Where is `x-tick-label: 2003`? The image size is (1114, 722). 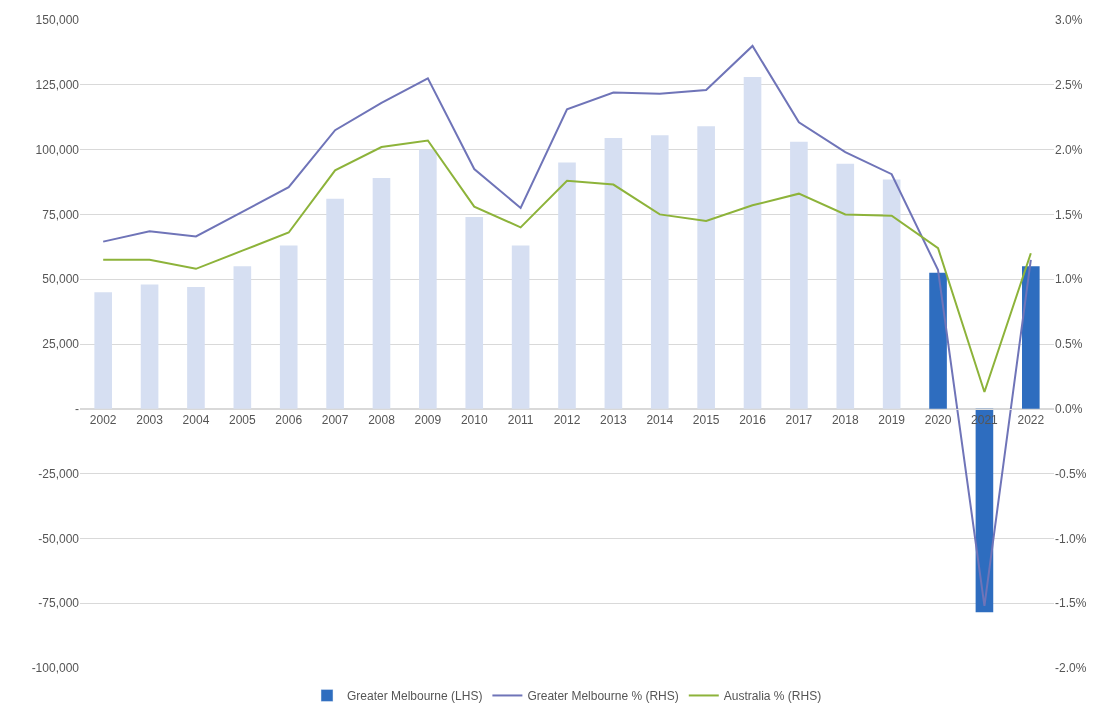 x-tick-label: 2003 is located at coordinates (150, 420).